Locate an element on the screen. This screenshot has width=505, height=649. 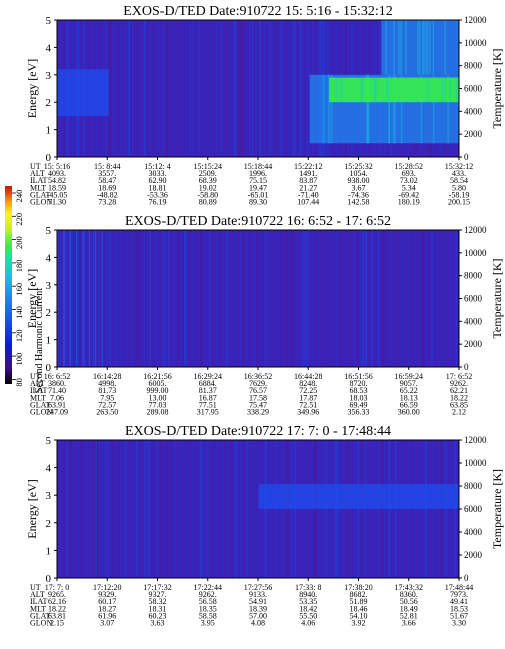
ephemeris-row-label: ILAT is located at coordinates (38, 390).